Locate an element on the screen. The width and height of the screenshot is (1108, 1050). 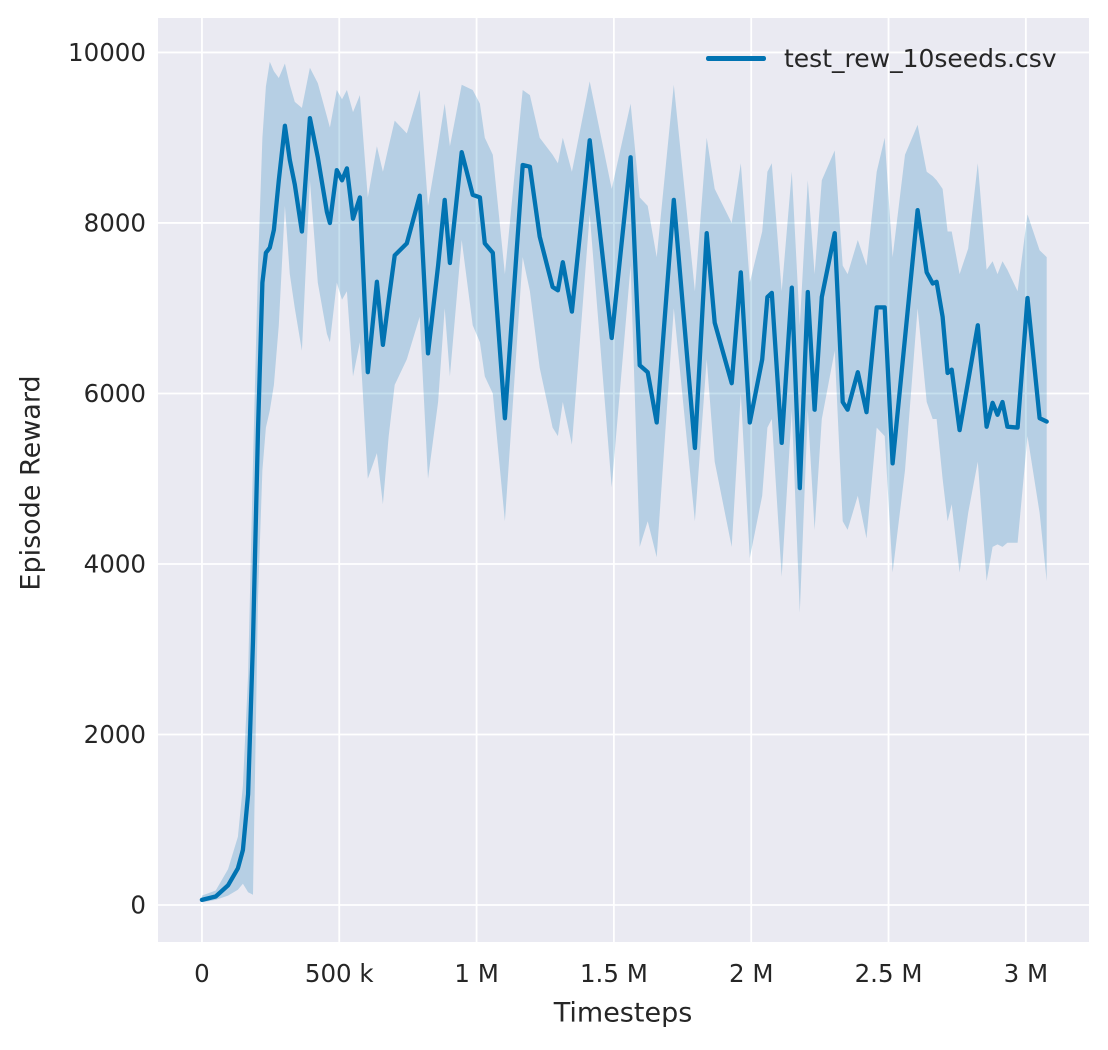
y-tick-label: 4000 is located at coordinates (115, 563).